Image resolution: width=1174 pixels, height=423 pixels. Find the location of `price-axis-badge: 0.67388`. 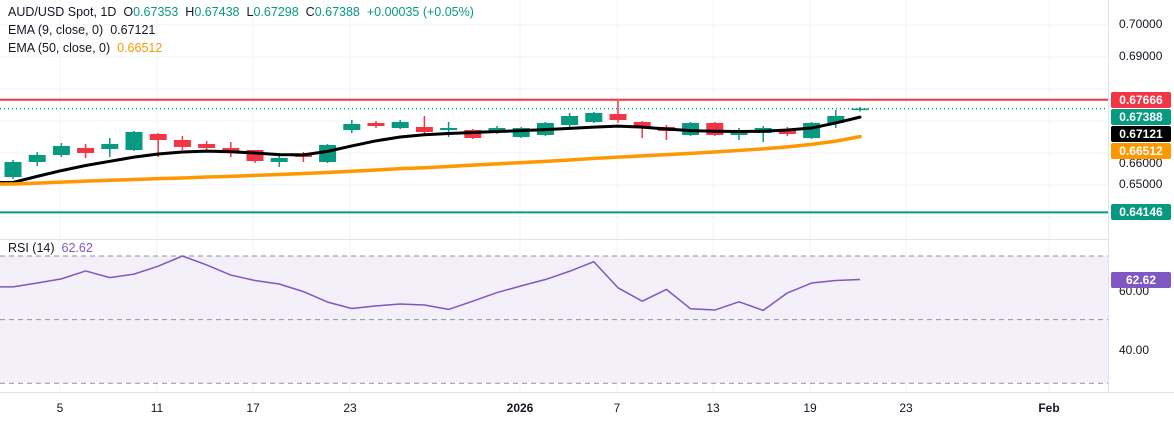

price-axis-badge: 0.67388 is located at coordinates (1141, 117).